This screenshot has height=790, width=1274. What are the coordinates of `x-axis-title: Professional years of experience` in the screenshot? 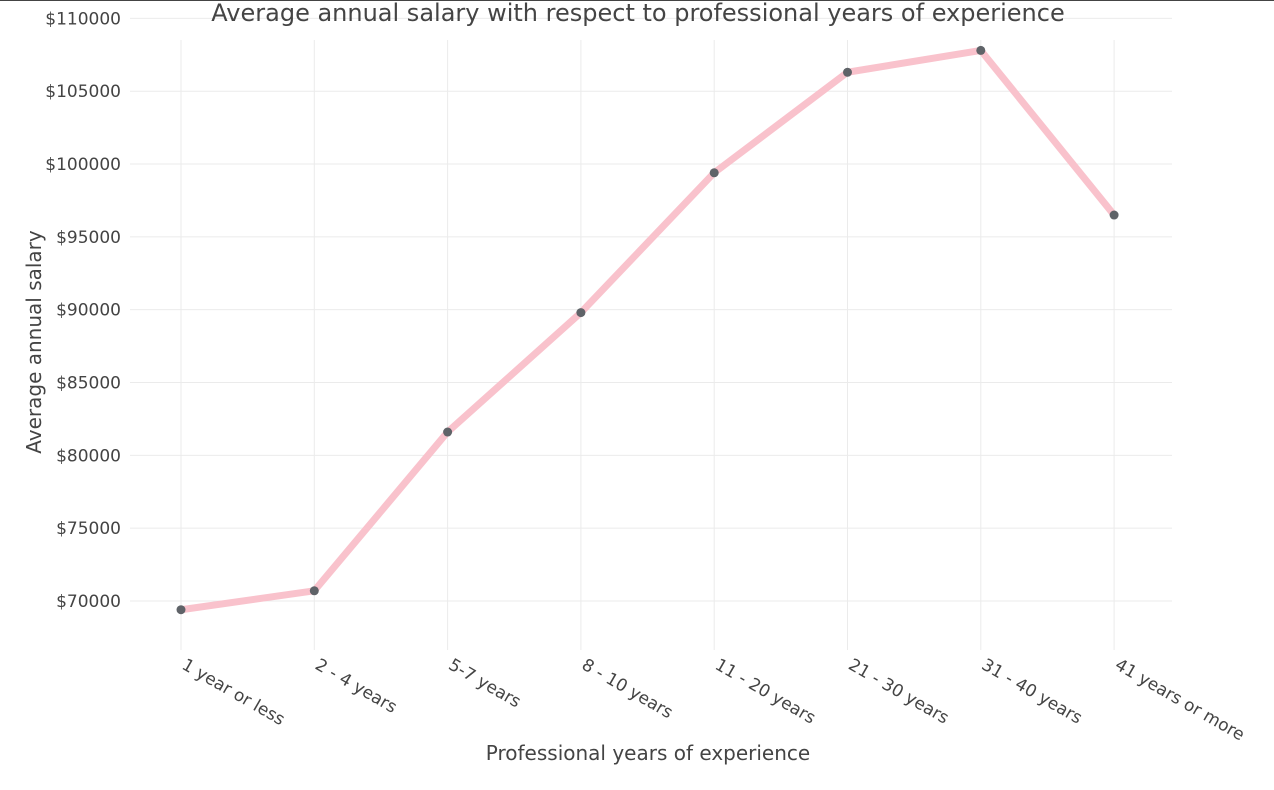 It's located at (648, 753).